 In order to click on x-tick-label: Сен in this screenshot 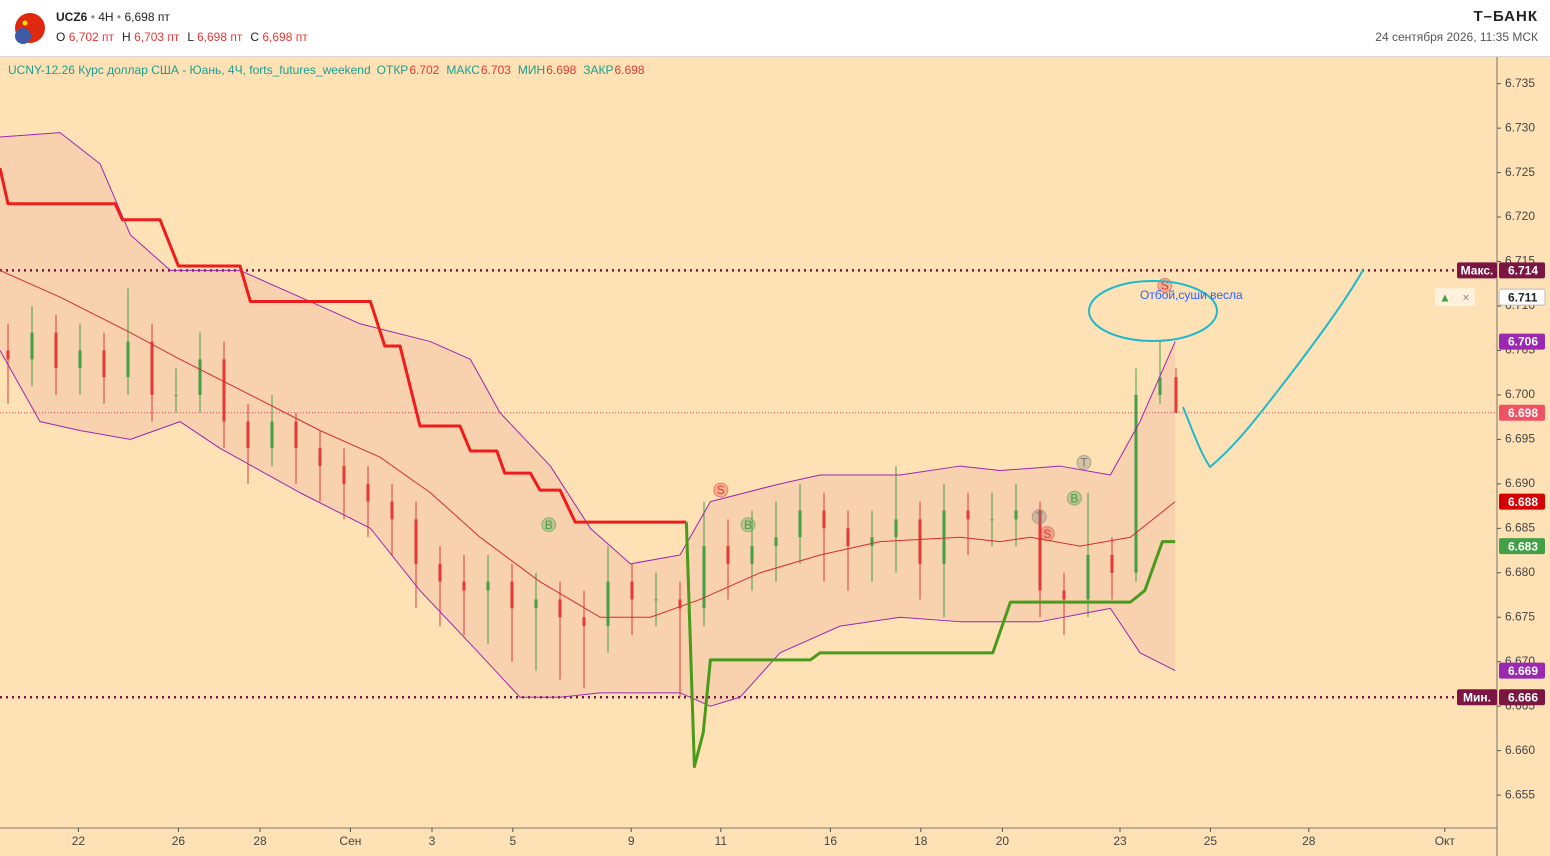, I will do `click(350, 841)`.